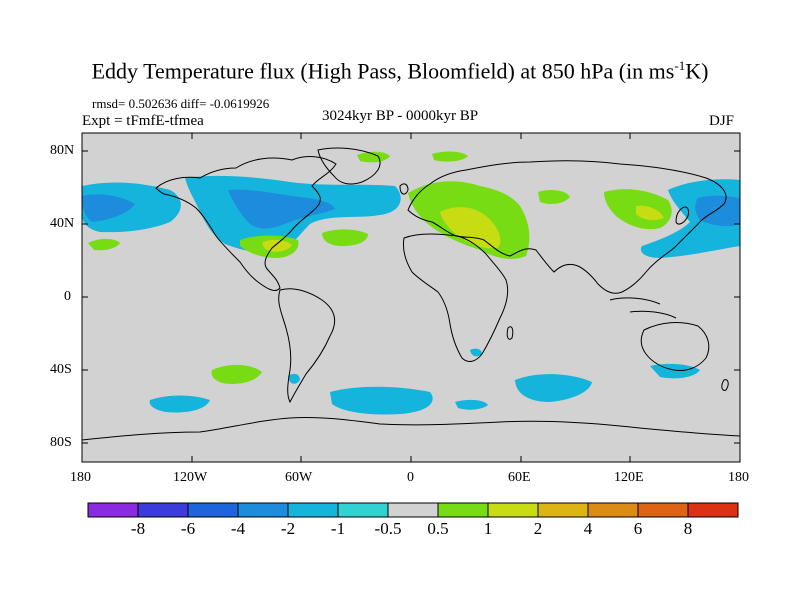 The height and width of the screenshot is (600, 800). What do you see at coordinates (62, 150) in the screenshot?
I see `y-tick-label: 80N` at bounding box center [62, 150].